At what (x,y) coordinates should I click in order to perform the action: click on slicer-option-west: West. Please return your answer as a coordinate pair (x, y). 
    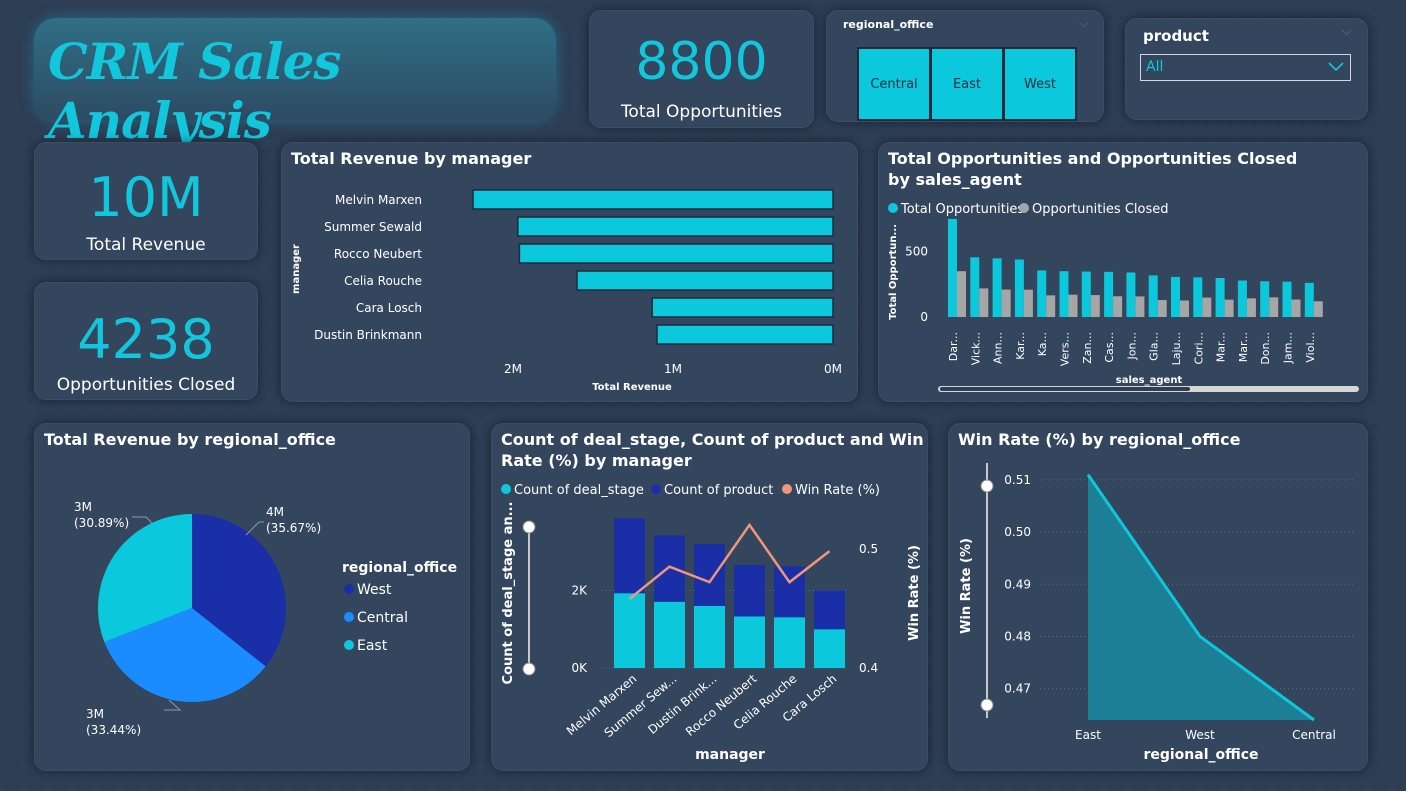
    Looking at the image, I should click on (1040, 84).